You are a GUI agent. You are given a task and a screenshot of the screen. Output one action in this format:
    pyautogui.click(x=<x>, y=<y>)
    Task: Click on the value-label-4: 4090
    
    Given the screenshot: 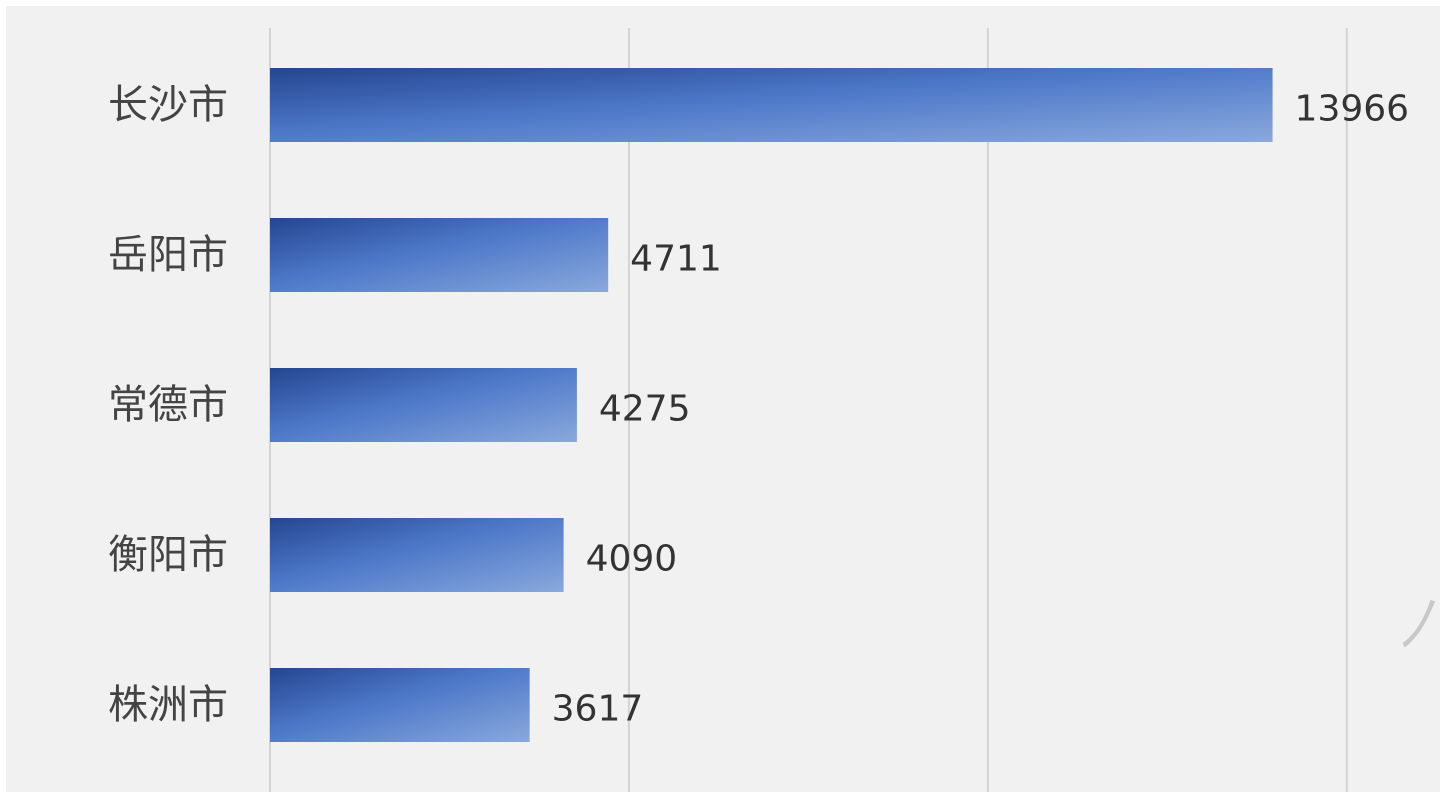 What is the action you would take?
    pyautogui.click(x=632, y=559)
    